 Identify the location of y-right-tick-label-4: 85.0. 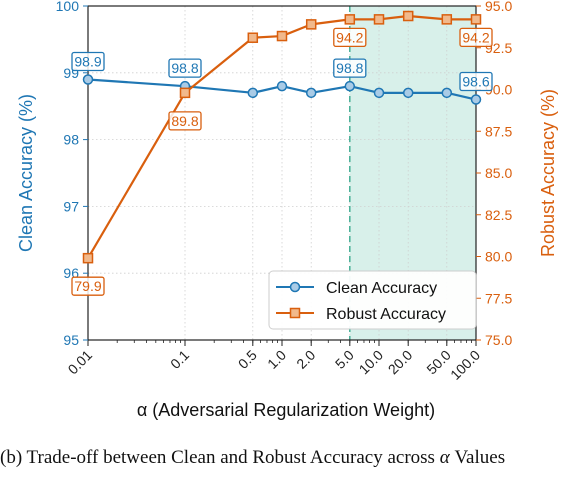
(498, 173).